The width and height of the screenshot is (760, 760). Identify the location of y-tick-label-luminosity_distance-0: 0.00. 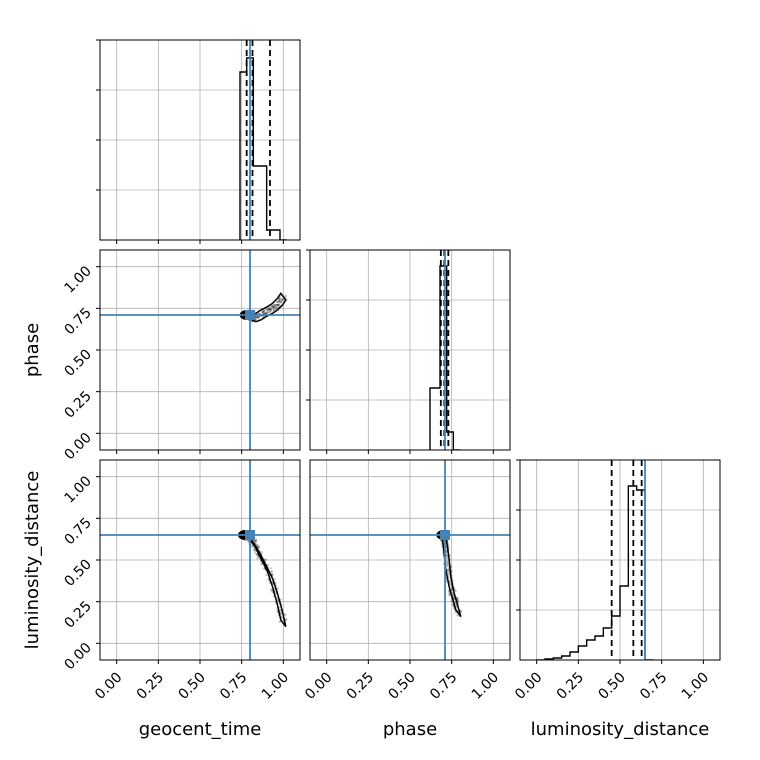
(77, 656).